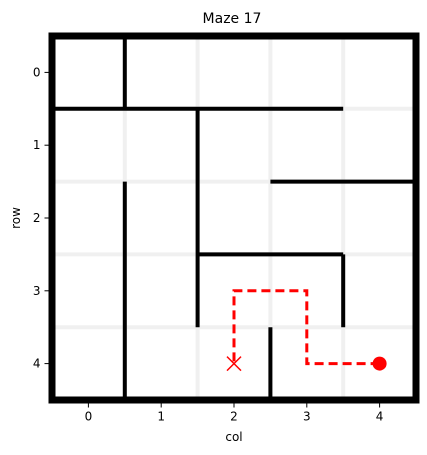 Image resolution: width=427 pixels, height=455 pixels. Describe the element at coordinates (161, 417) in the screenshot. I see `x-tick-label: 1` at that location.